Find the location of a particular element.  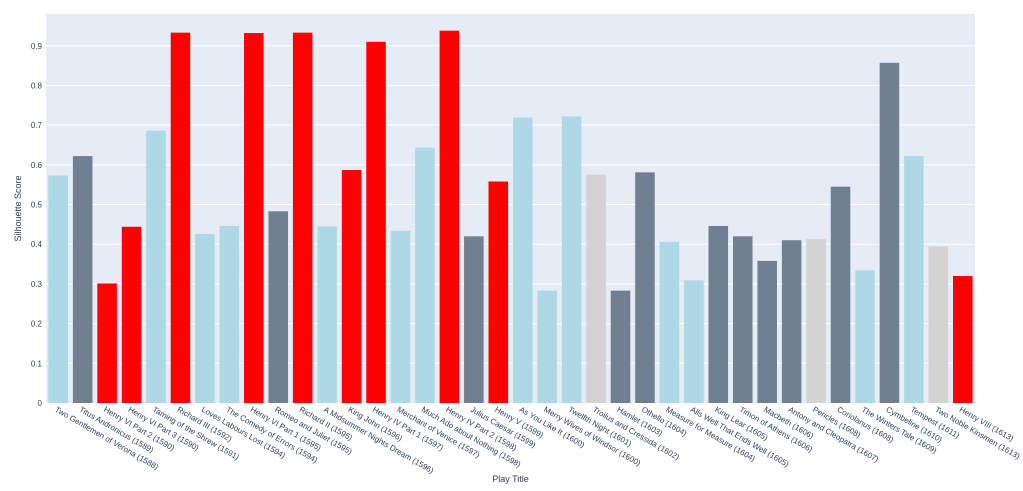

y-axis-title: Silhouette Score is located at coordinates (18, 208).